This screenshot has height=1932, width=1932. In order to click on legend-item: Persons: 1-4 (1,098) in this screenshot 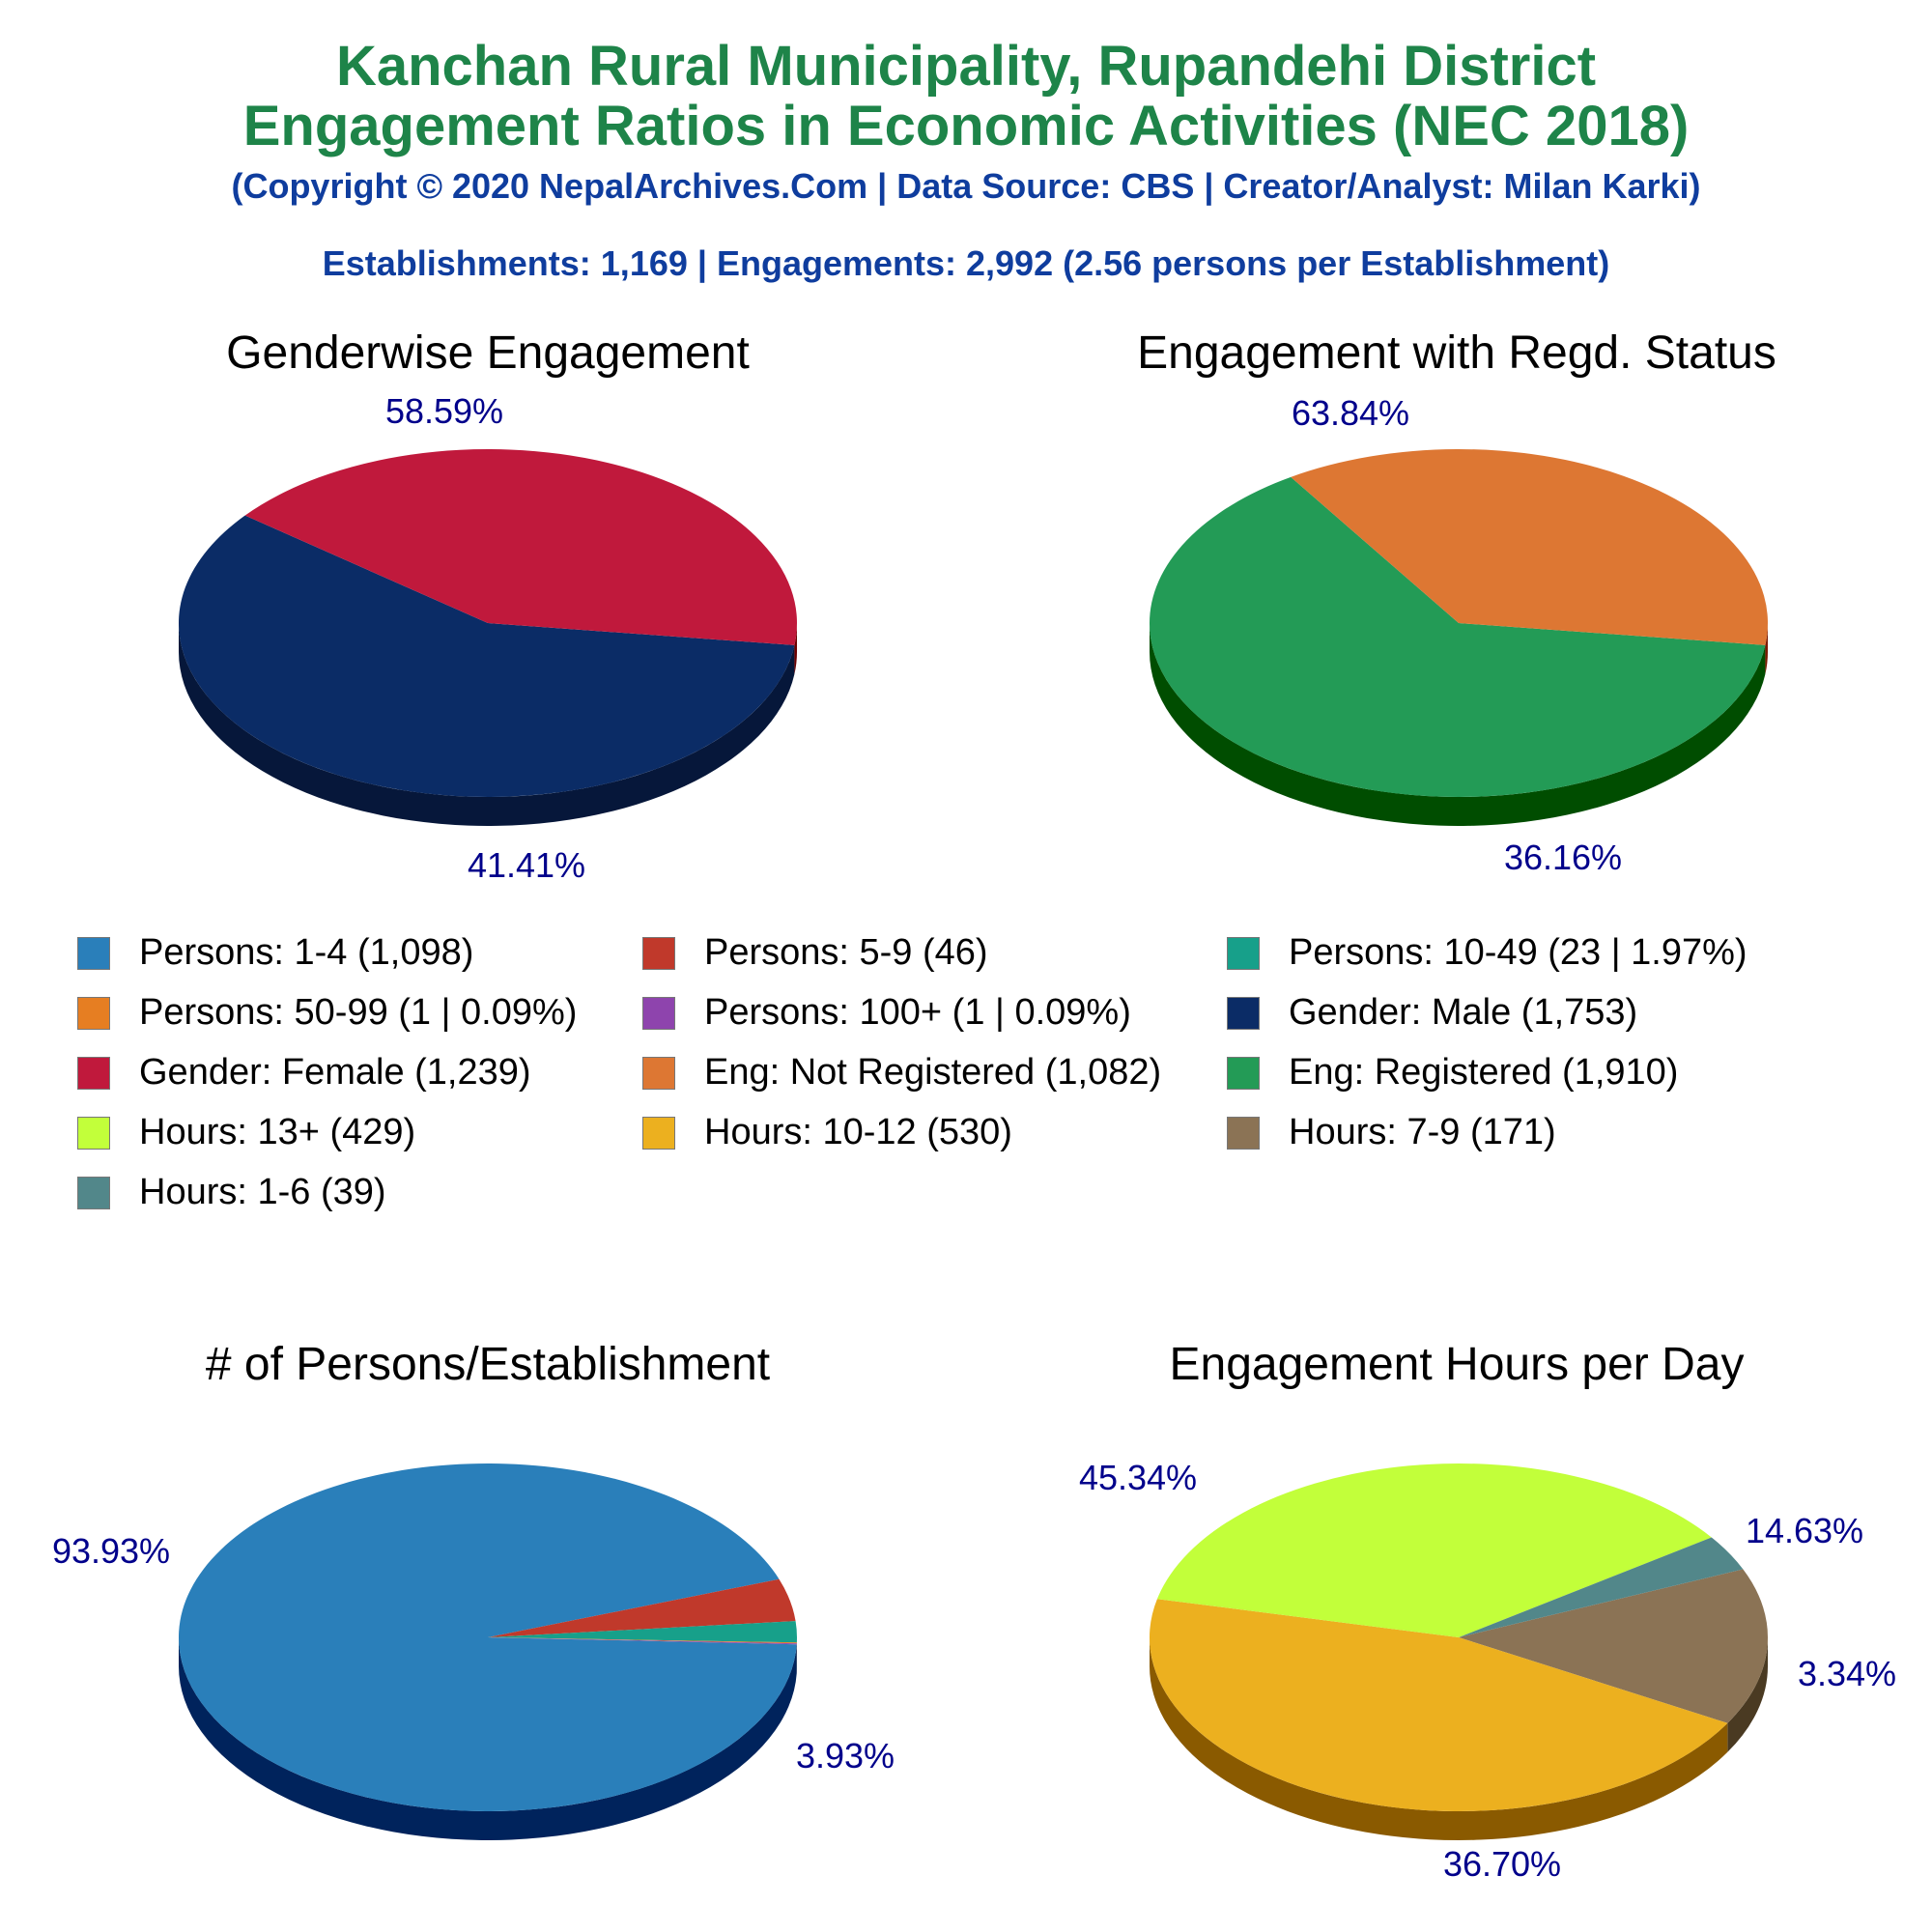, I will do `click(275, 953)`.